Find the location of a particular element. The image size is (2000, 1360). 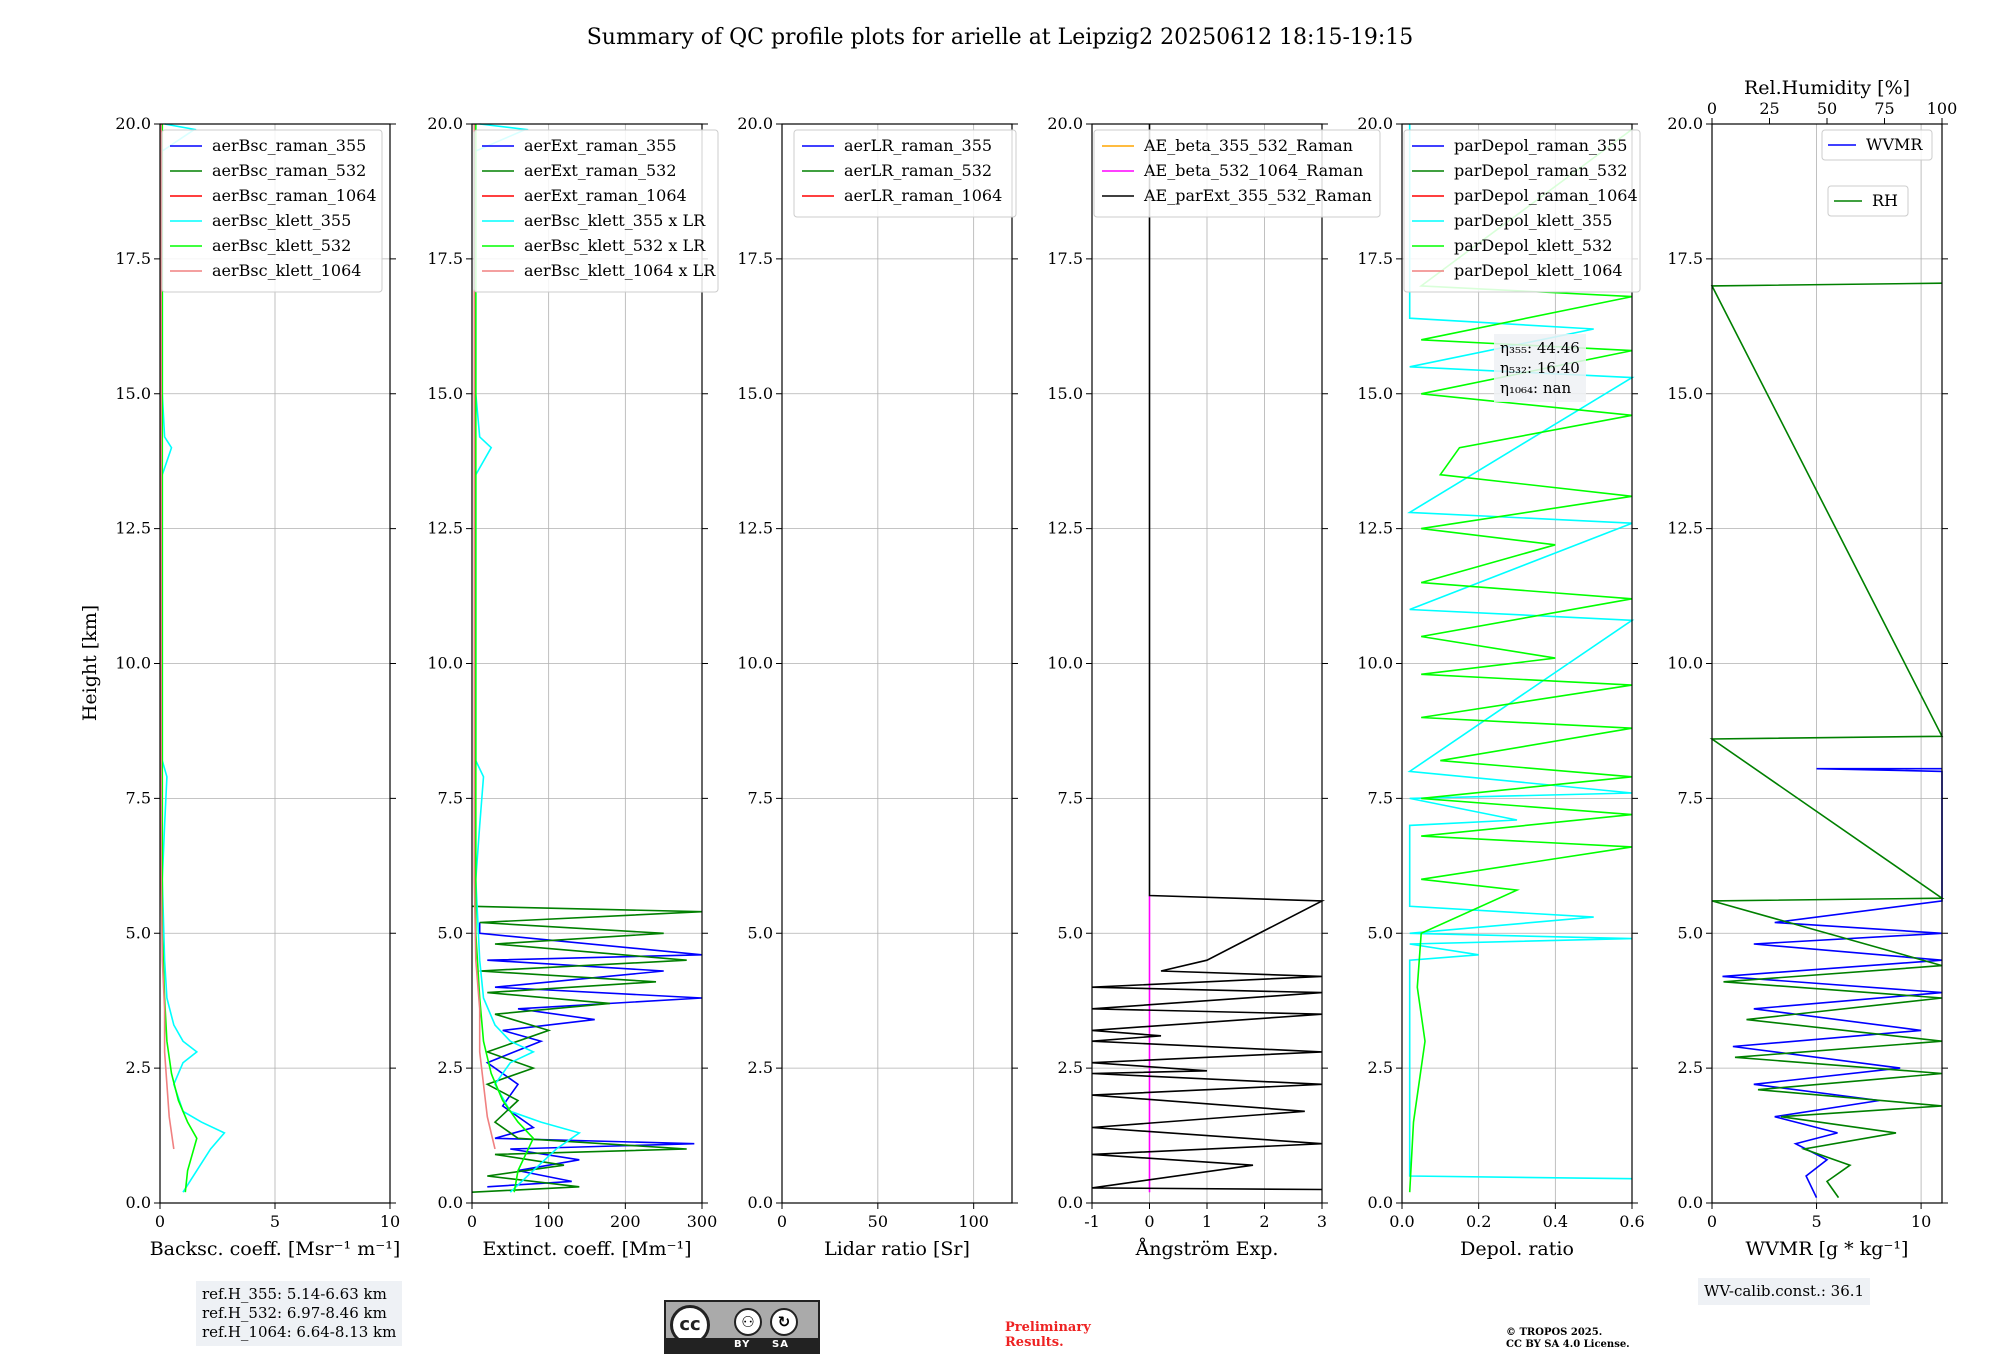

x-tick-label: 0.4 is located at coordinates (1555, 1221).